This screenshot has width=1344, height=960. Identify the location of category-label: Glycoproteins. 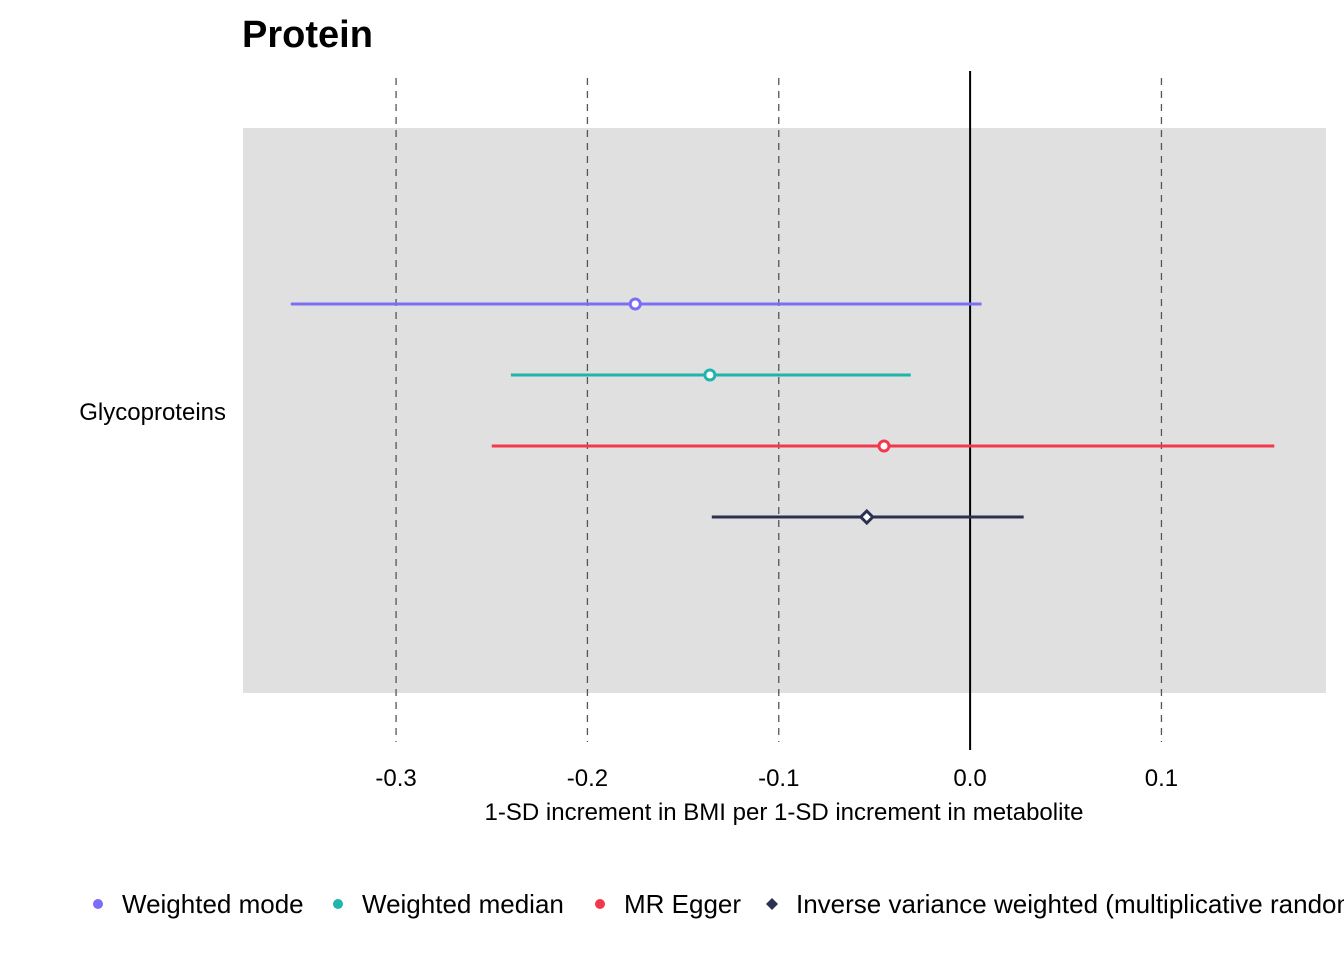
(152, 412).